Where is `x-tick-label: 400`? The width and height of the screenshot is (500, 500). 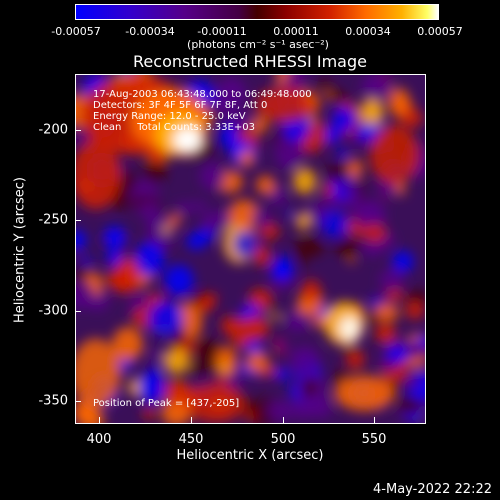
x-tick-label: 400 is located at coordinates (99, 439).